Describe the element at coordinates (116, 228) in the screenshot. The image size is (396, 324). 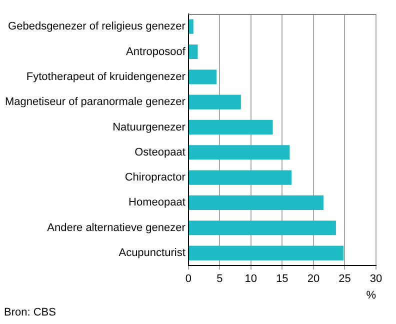
I see `y-tick-label: Andere alternatieve genezer` at that location.